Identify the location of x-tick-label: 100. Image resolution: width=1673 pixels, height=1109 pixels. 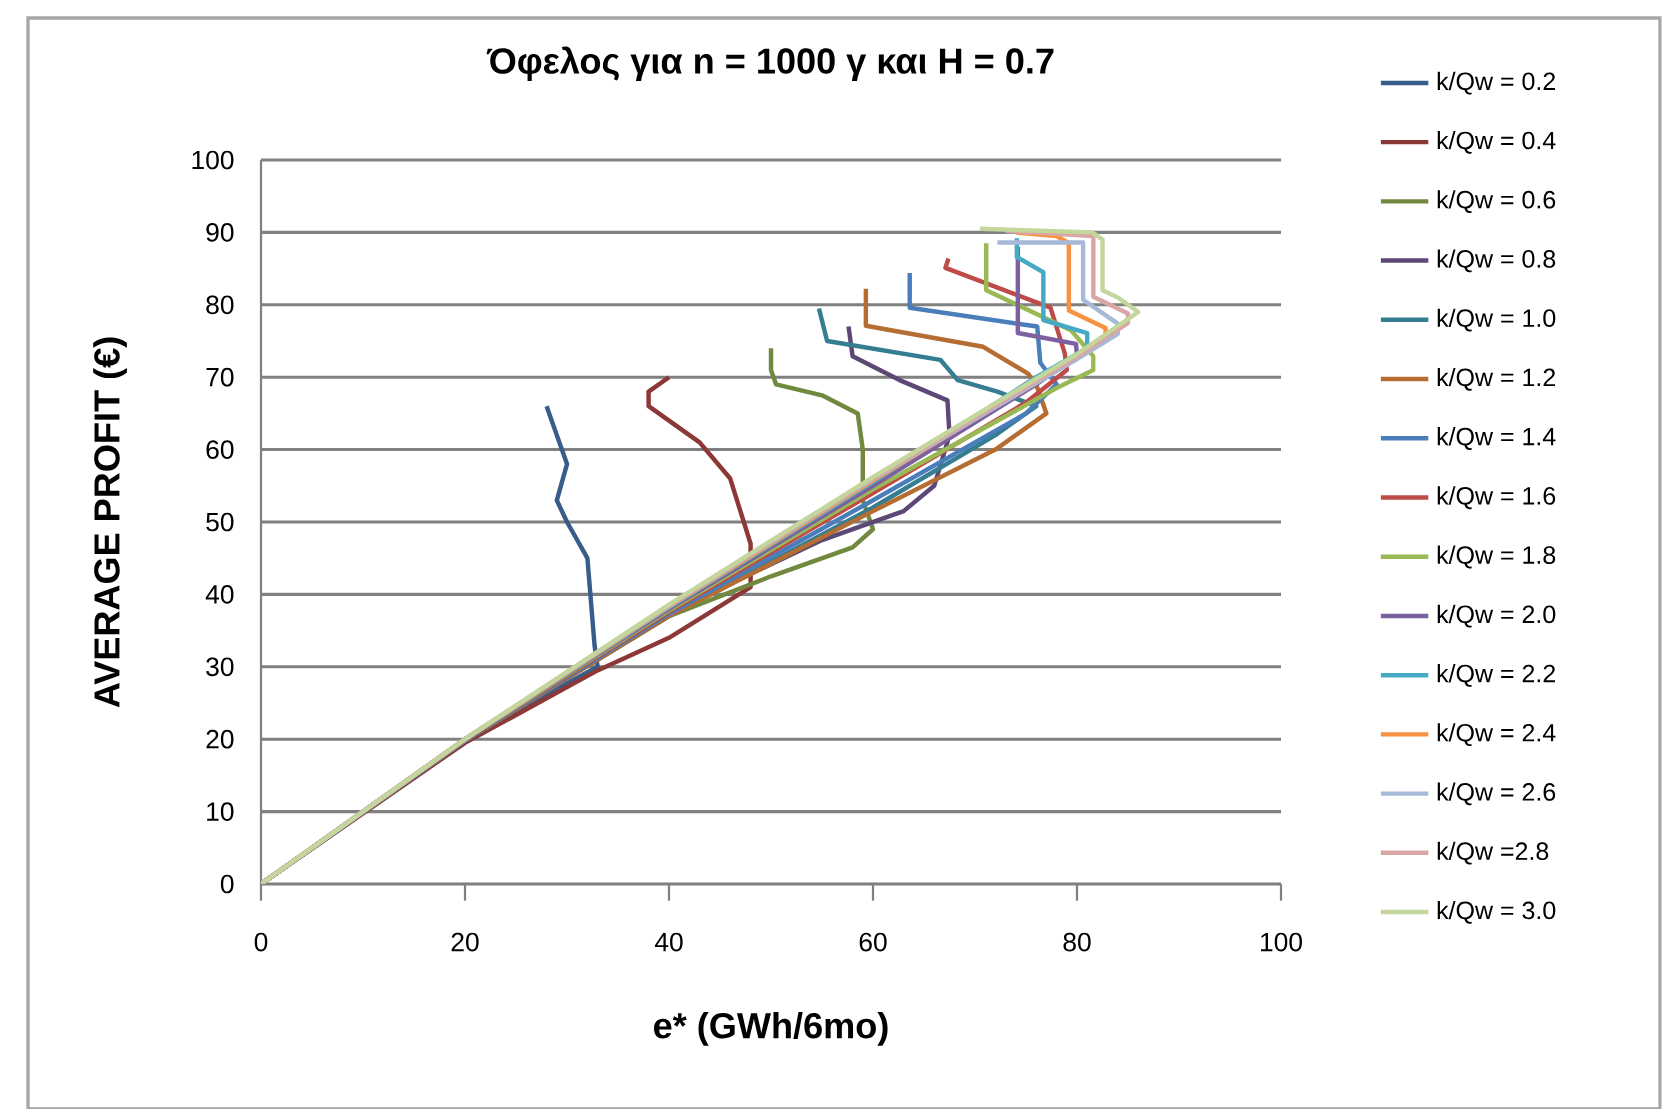
(1281, 942).